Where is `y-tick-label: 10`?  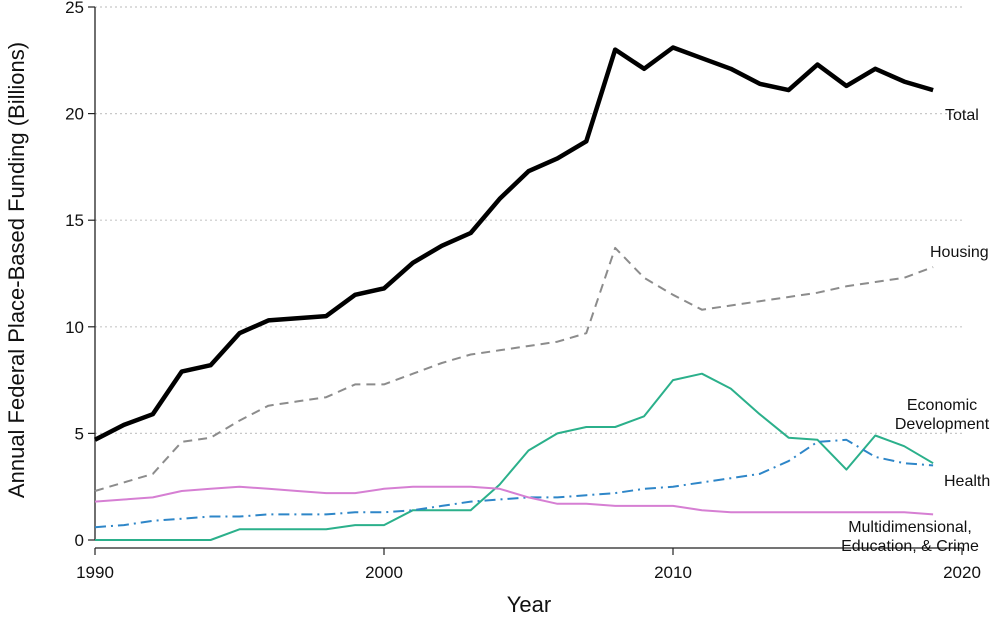 y-tick-label: 10 is located at coordinates (74, 327).